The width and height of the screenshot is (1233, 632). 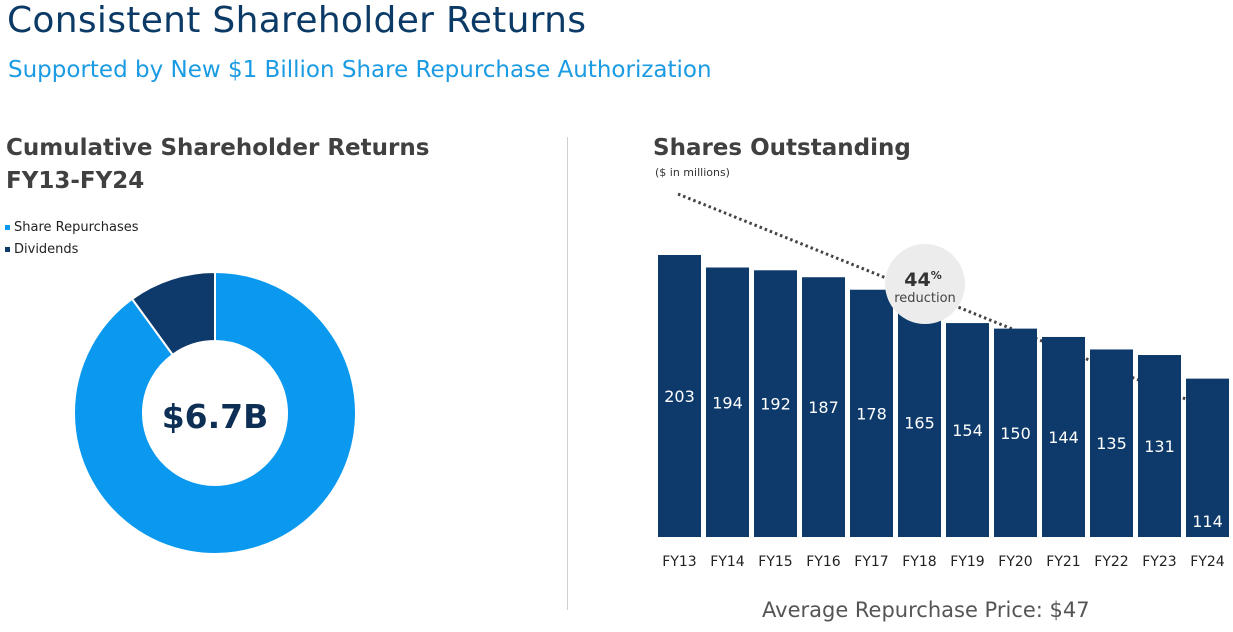 I want to click on x-tick-label: FY22, so click(x=1111, y=562).